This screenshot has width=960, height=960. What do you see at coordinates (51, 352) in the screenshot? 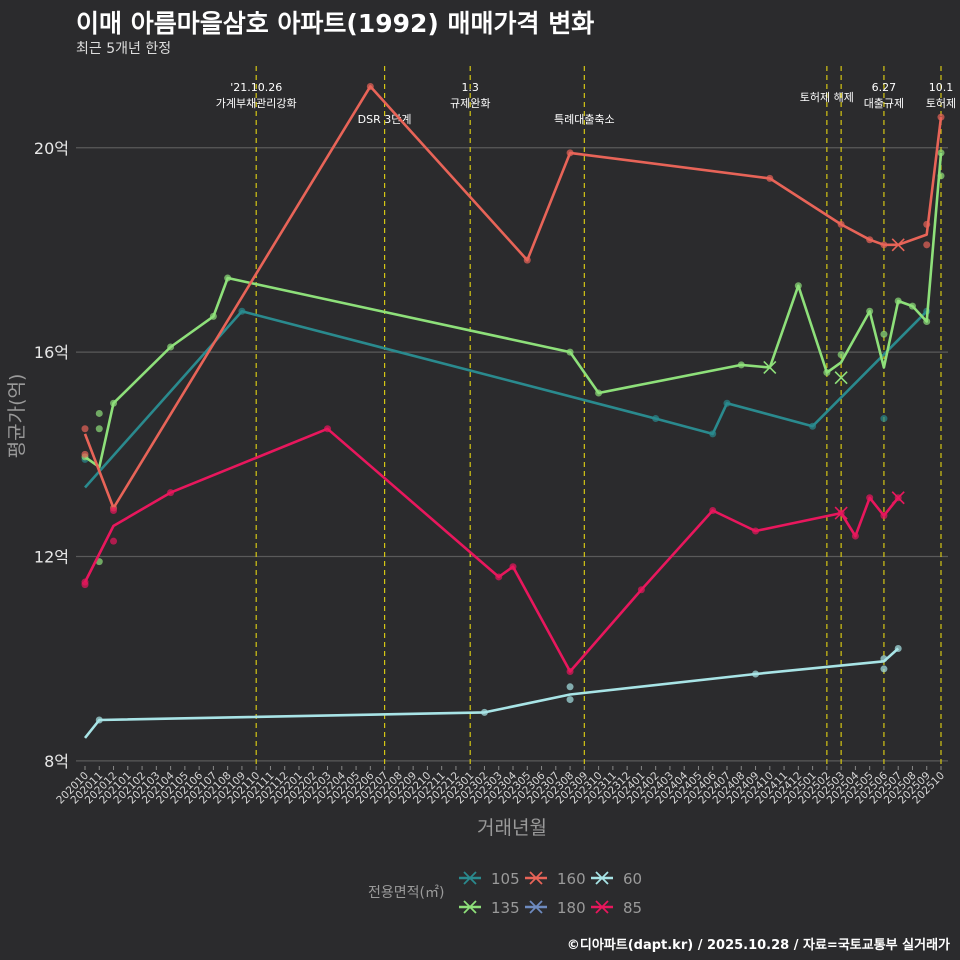
I see `y-tick-label: 16억` at bounding box center [51, 352].